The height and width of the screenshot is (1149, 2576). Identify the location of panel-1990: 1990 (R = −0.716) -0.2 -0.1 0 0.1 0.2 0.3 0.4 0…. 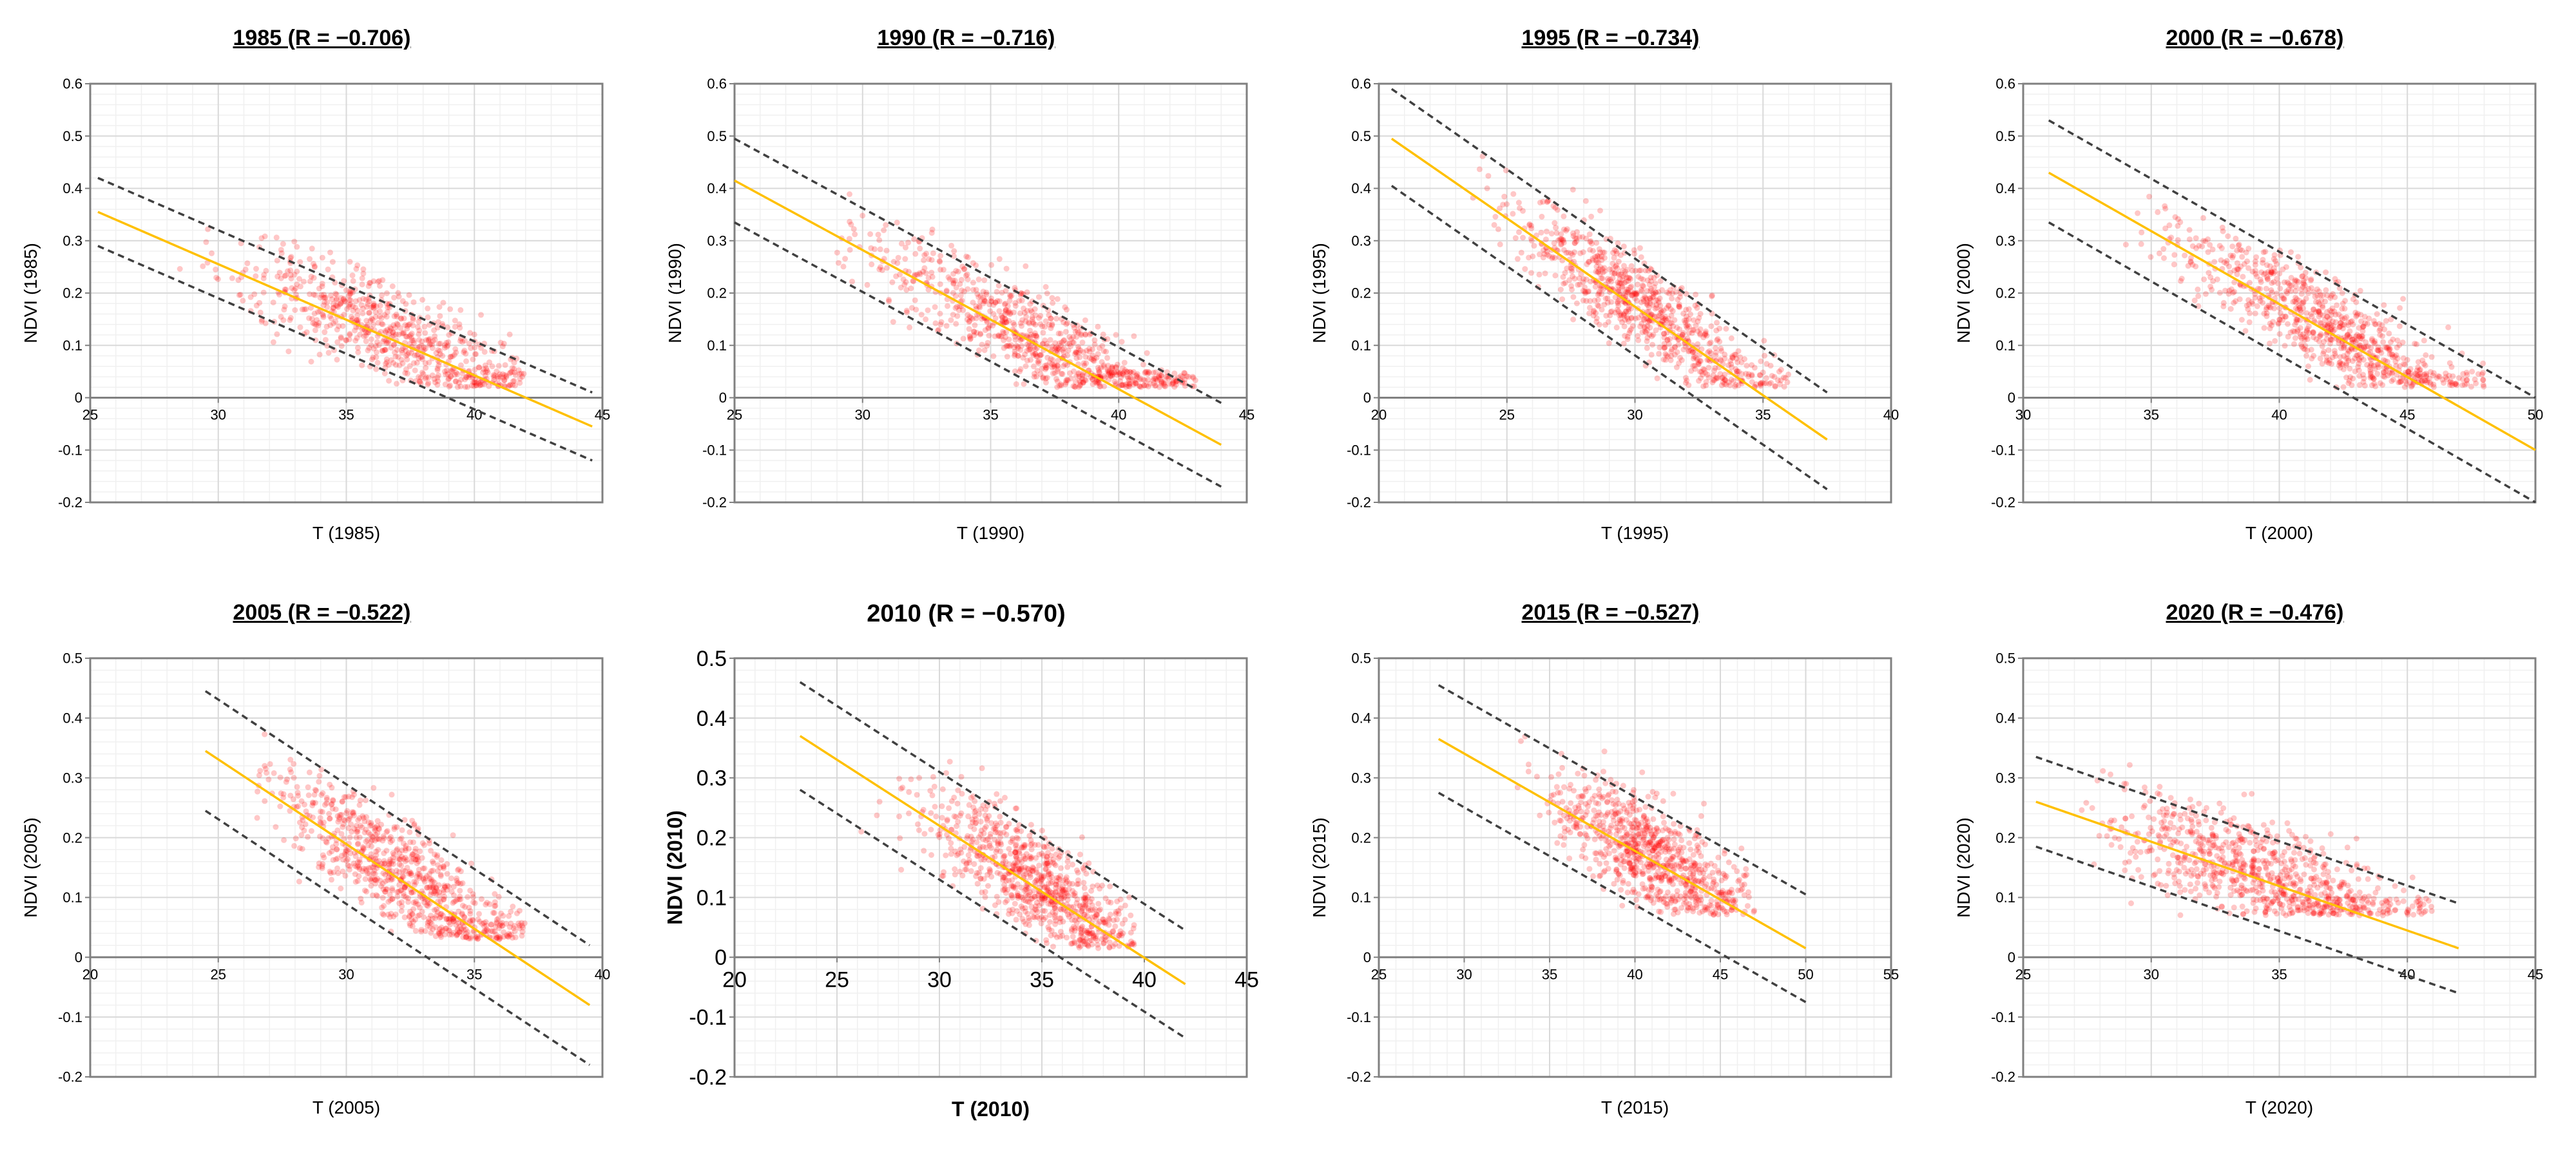
(966, 287).